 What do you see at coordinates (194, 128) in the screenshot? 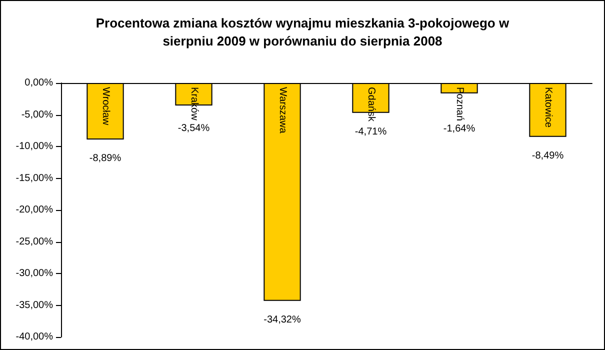
I see `data-label: -3,54%` at bounding box center [194, 128].